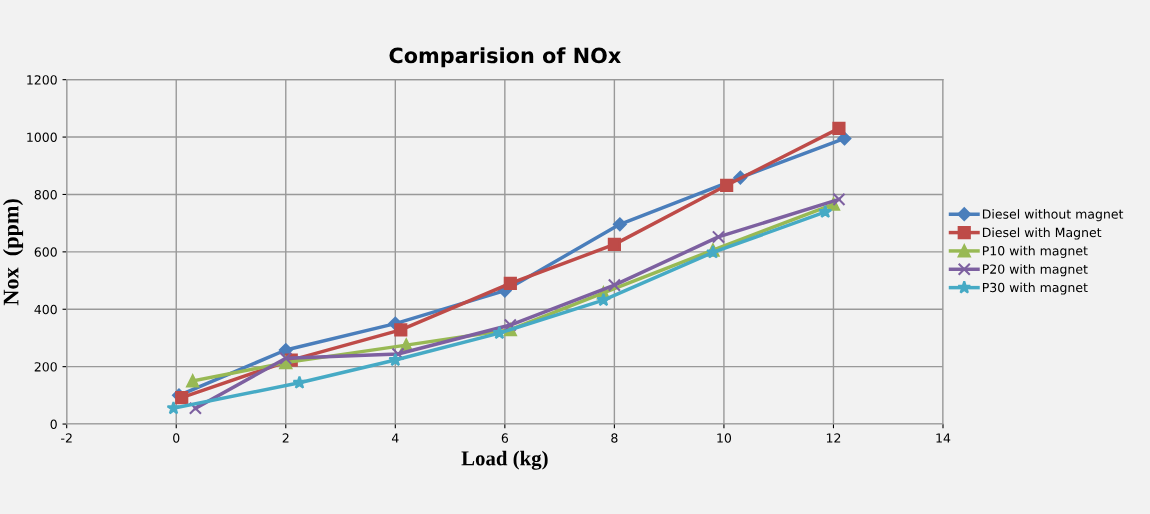 This screenshot has width=1150, height=514. Describe the element at coordinates (53, 424) in the screenshot. I see `y-tick-label: 0` at that location.